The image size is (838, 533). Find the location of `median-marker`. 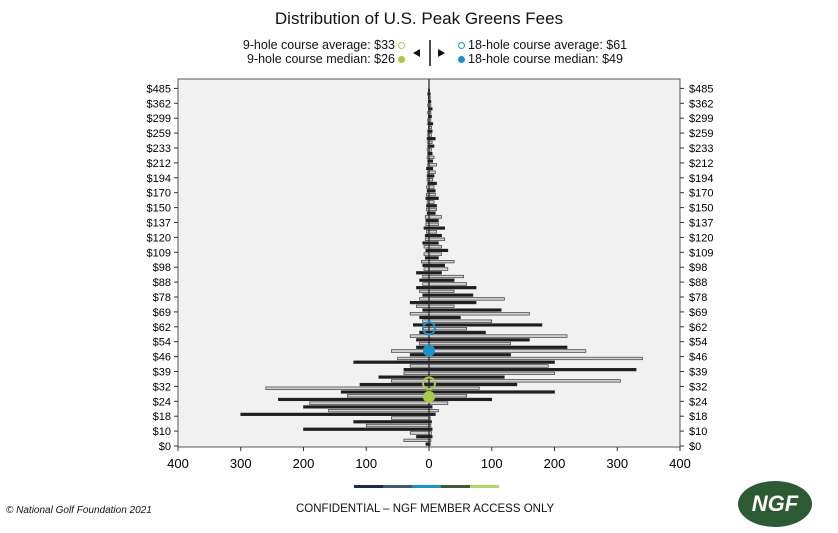

median-marker is located at coordinates (429, 396).